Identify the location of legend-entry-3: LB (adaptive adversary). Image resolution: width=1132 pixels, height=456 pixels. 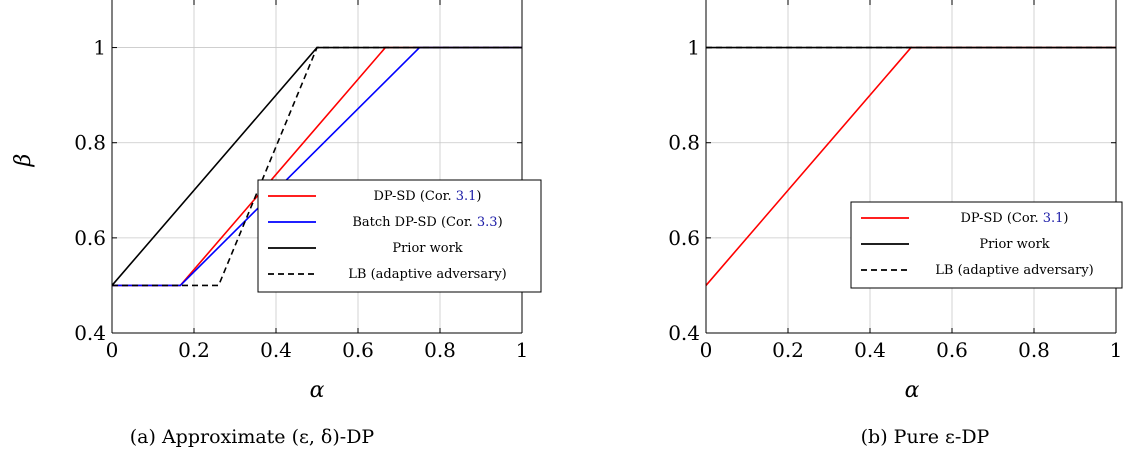
(427, 274).